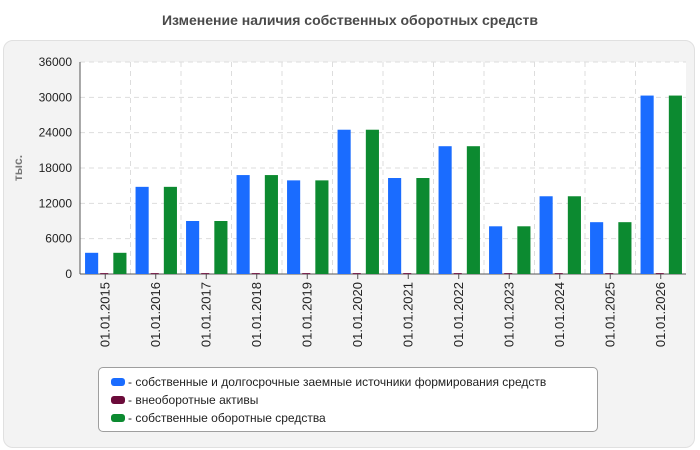  What do you see at coordinates (56, 62) in the screenshot?
I see `y-tick-label: 36000` at bounding box center [56, 62].